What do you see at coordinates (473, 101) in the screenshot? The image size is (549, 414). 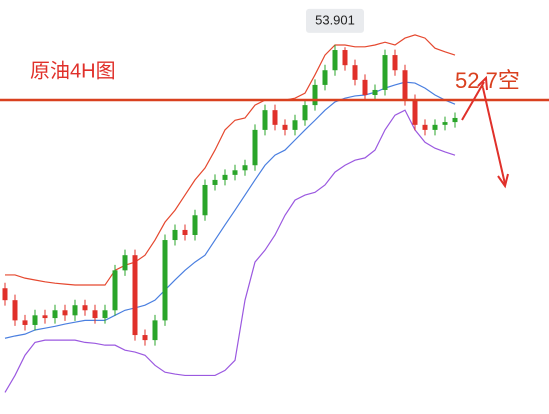 I see `arrow-up` at bounding box center [473, 101].